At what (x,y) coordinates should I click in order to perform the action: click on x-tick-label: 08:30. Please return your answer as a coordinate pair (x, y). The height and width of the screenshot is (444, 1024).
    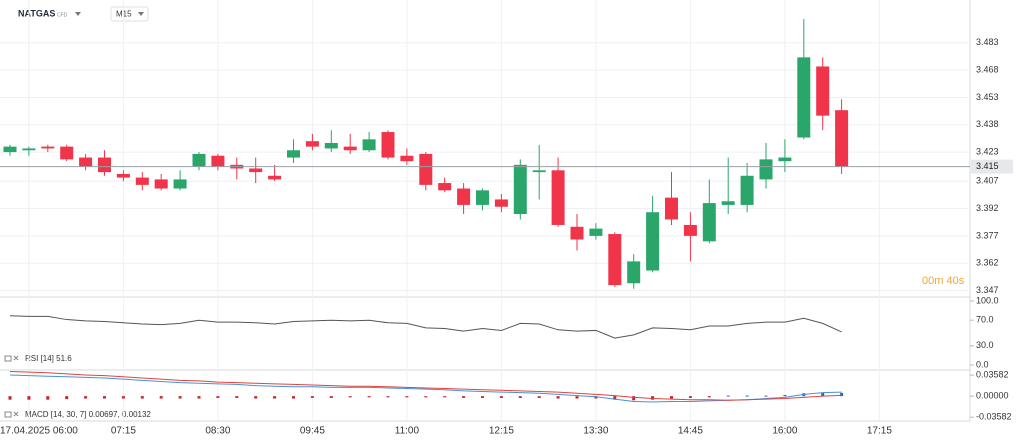
    Looking at the image, I should click on (217, 431).